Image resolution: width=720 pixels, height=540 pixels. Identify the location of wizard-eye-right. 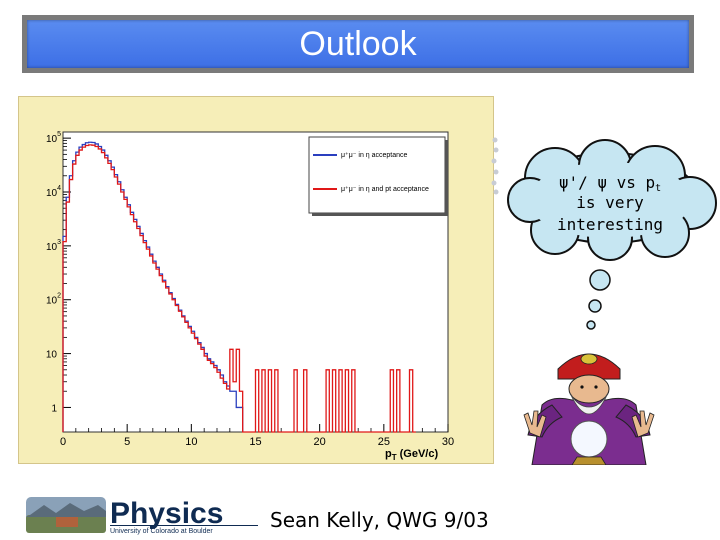
(596, 387).